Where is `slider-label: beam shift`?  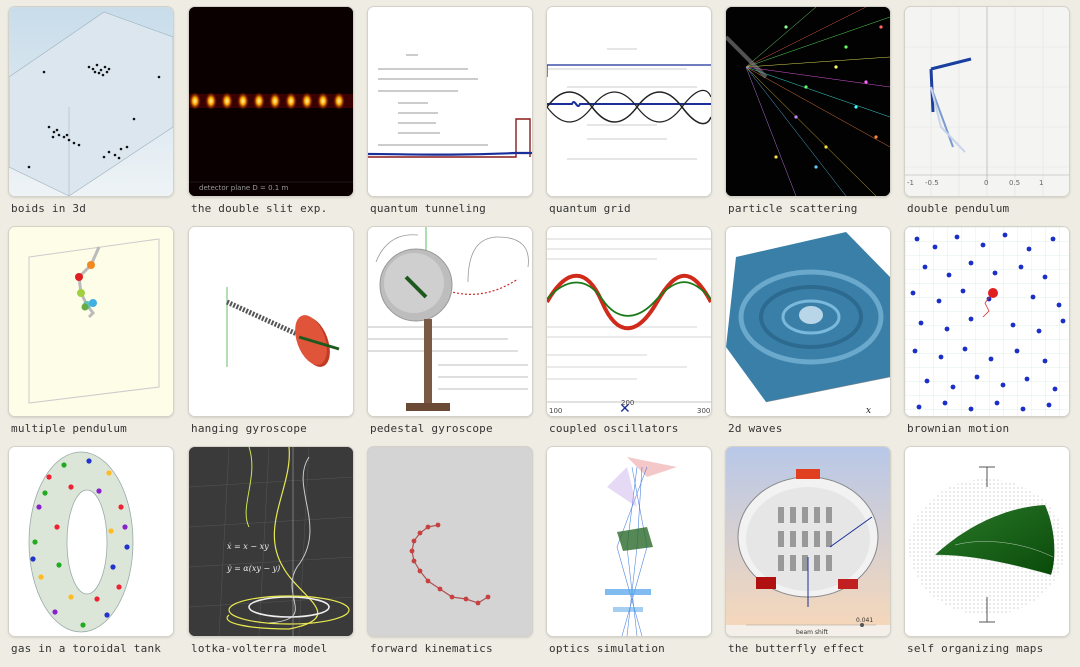 slider-label: beam shift is located at coordinates (812, 632).